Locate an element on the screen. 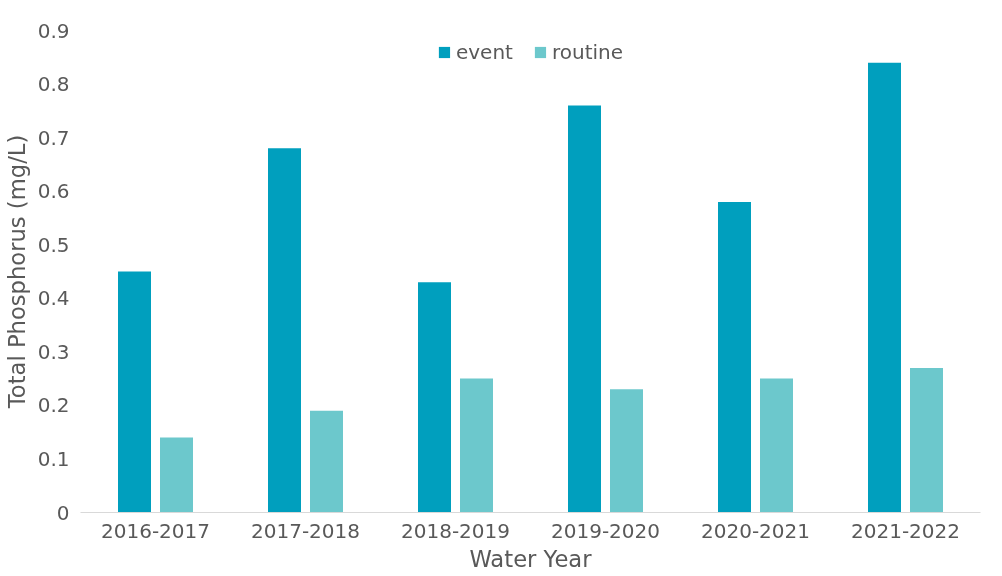  y-tick-label: 0.6 is located at coordinates (53, 191).